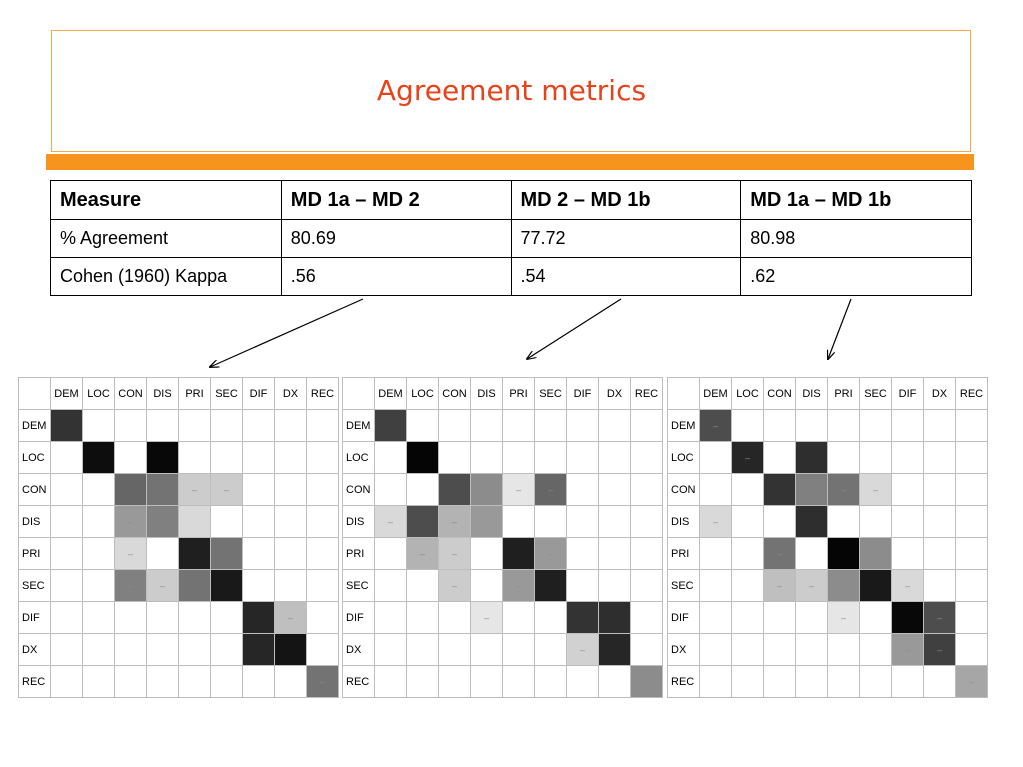 This screenshot has height=767, width=1023. Describe the element at coordinates (358, 681) in the screenshot. I see `matrix-row-header: REC` at that location.